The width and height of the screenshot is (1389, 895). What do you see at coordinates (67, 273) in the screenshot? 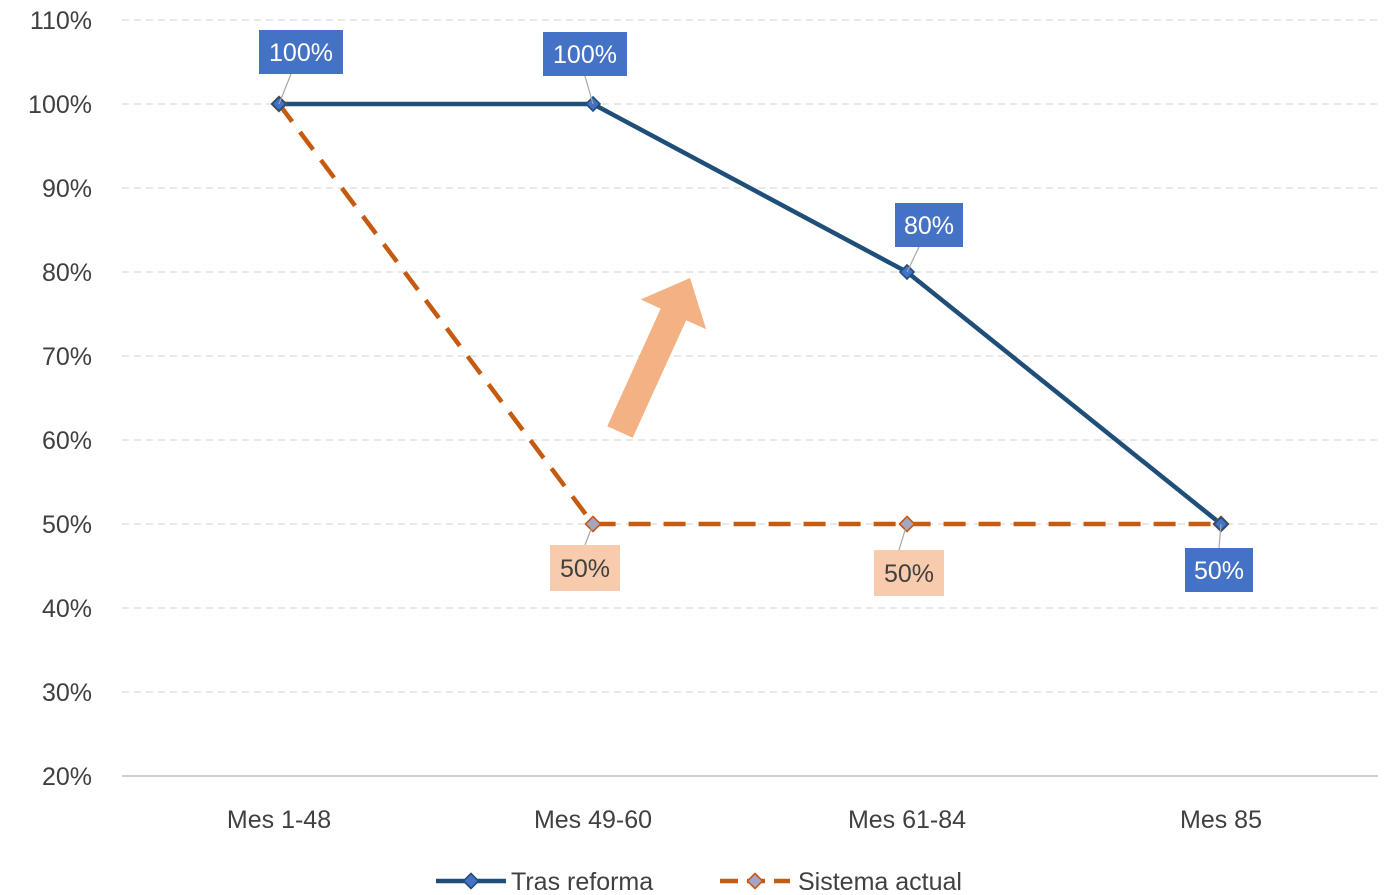
I see `y-tick-label: 80%` at bounding box center [67, 273].